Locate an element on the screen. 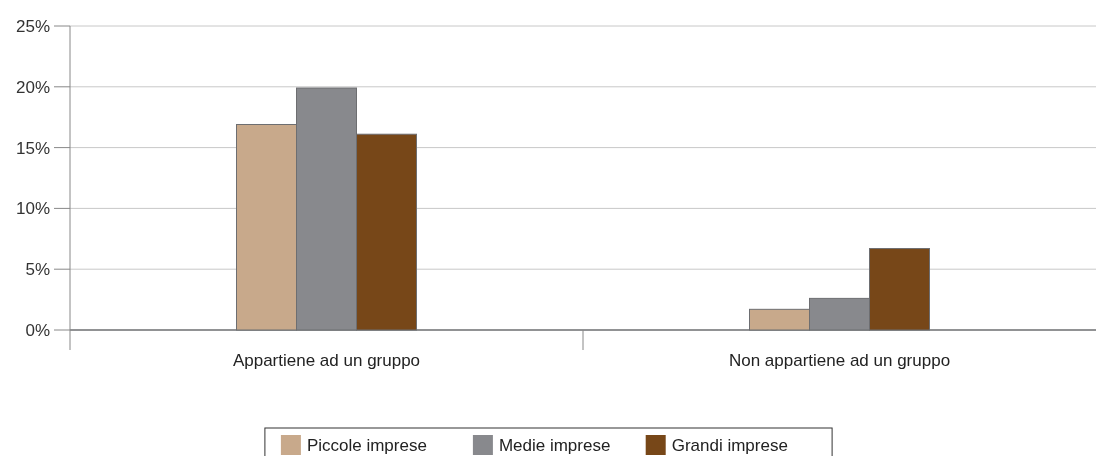 Image resolution: width=1097 pixels, height=456 pixels. y-tick-label: 15% is located at coordinates (32, 148).